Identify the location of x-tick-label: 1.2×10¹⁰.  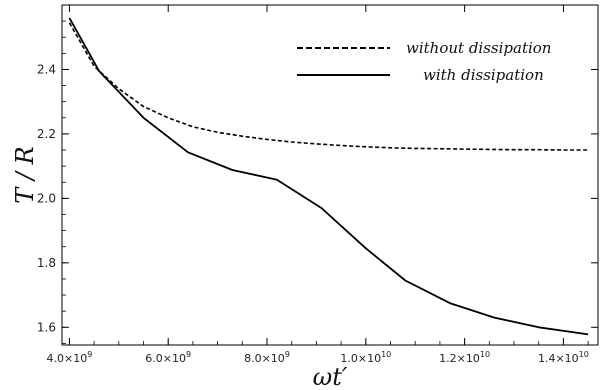
(464, 357).